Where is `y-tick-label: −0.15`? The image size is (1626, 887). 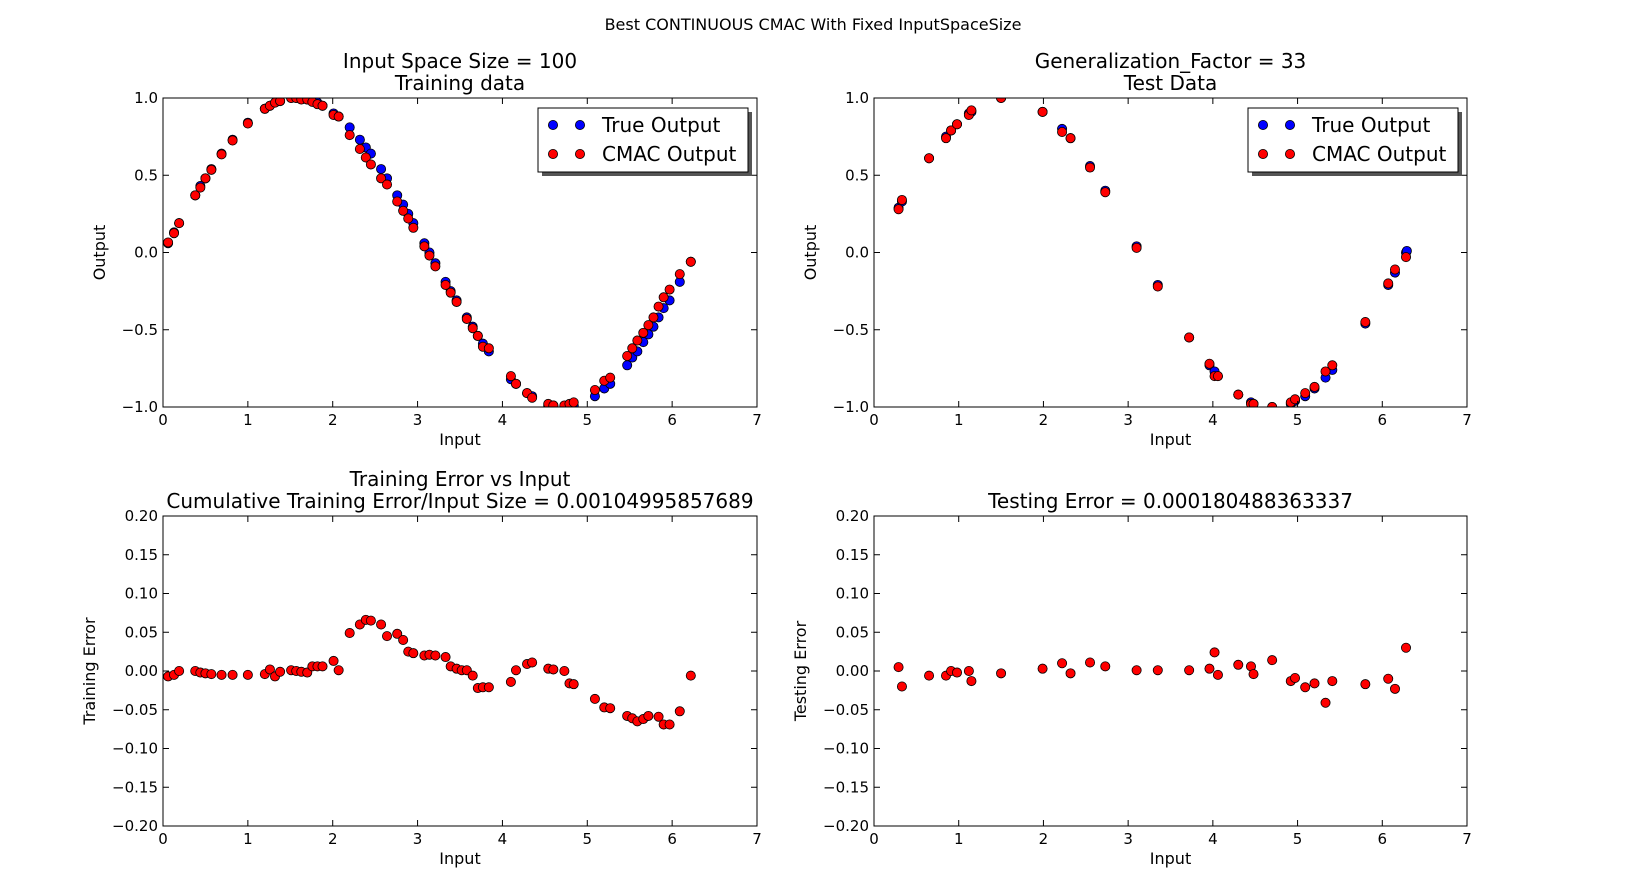 y-tick-label: −0.15 is located at coordinates (135, 787).